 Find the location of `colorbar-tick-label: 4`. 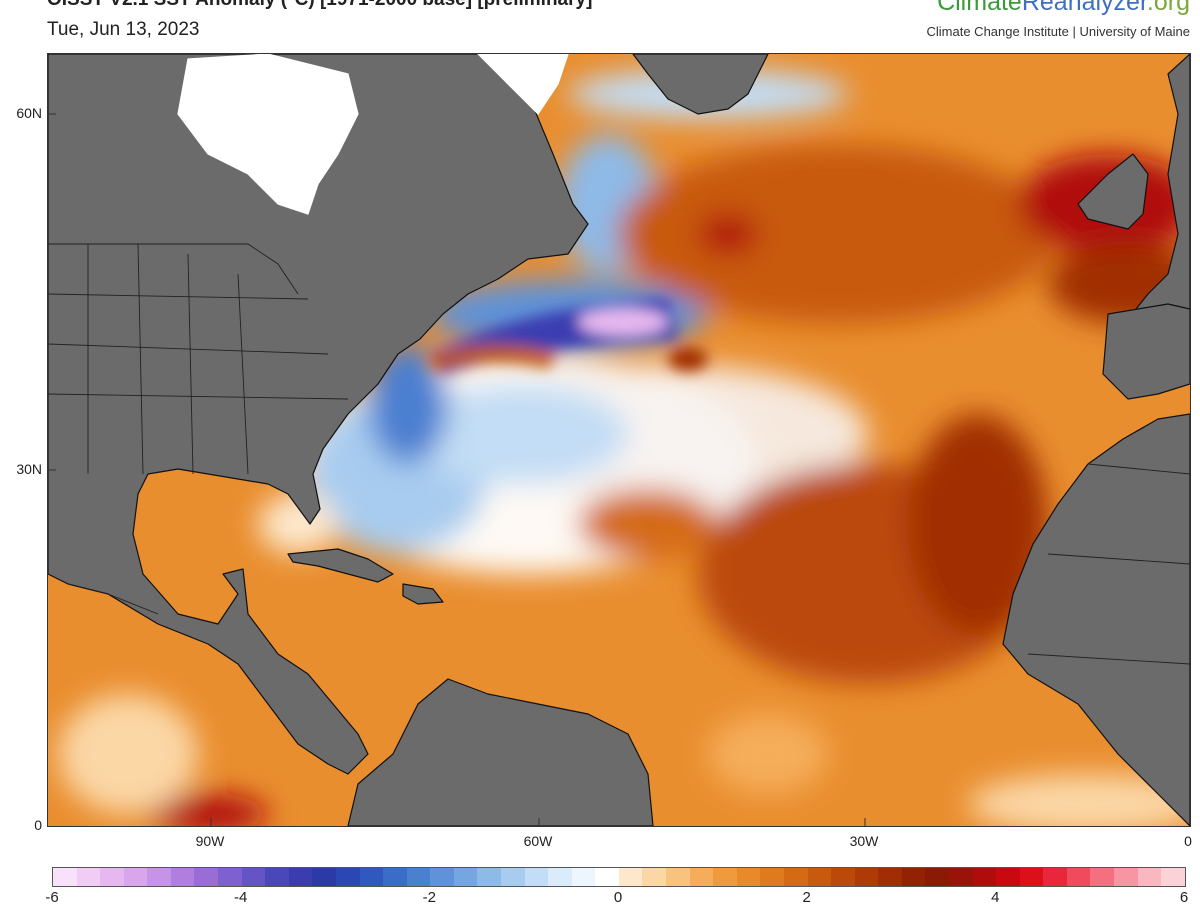

colorbar-tick-label: 4 is located at coordinates (995, 897).